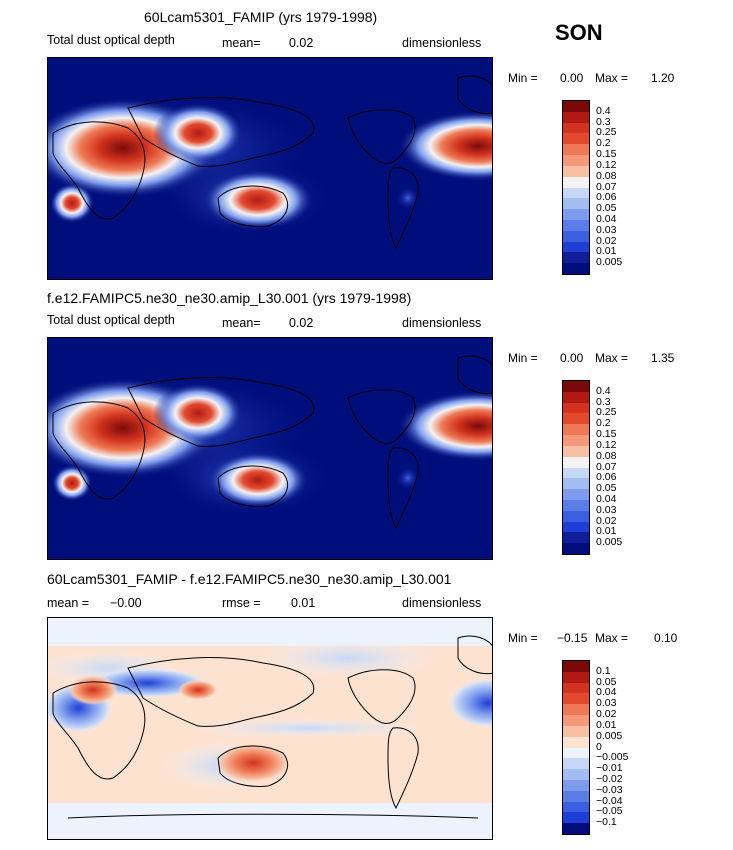 Image resolution: width=733 pixels, height=850 pixels. Describe the element at coordinates (599, 746) in the screenshot. I see `colorbar-level-label: 0` at that location.